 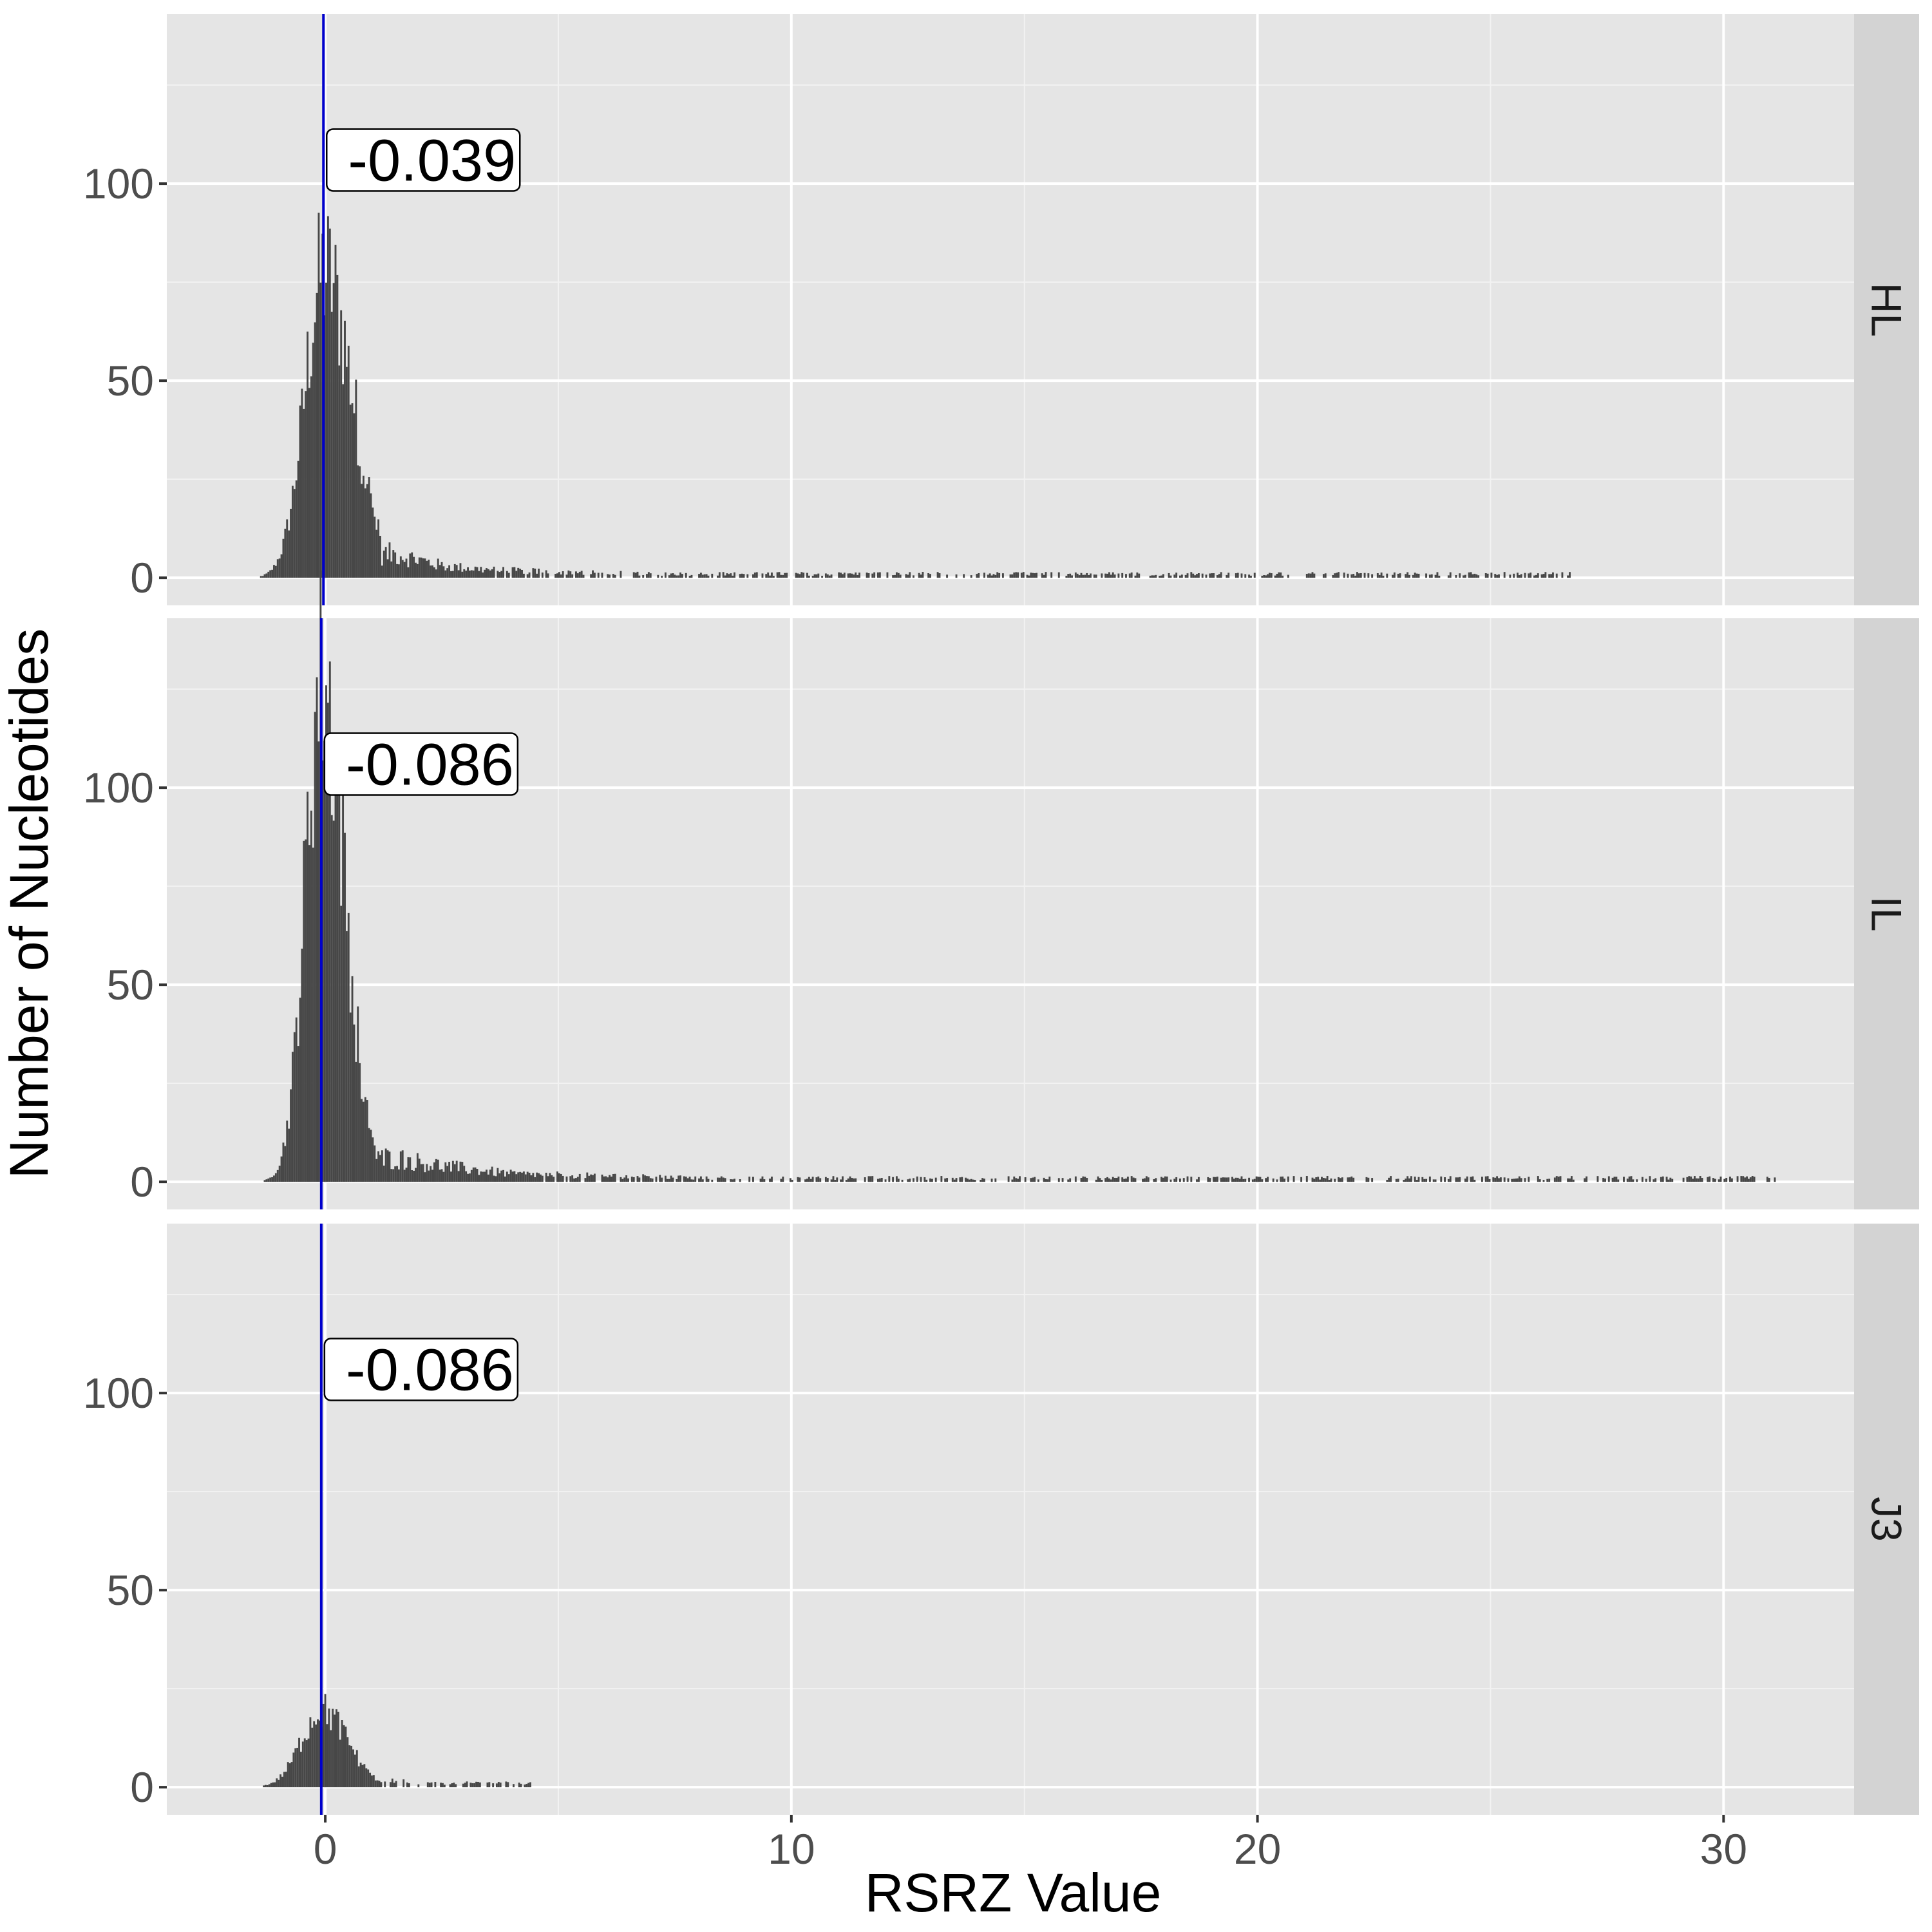 What do you see at coordinates (130, 1590) in the screenshot?
I see `y-tick-label: 50` at bounding box center [130, 1590].